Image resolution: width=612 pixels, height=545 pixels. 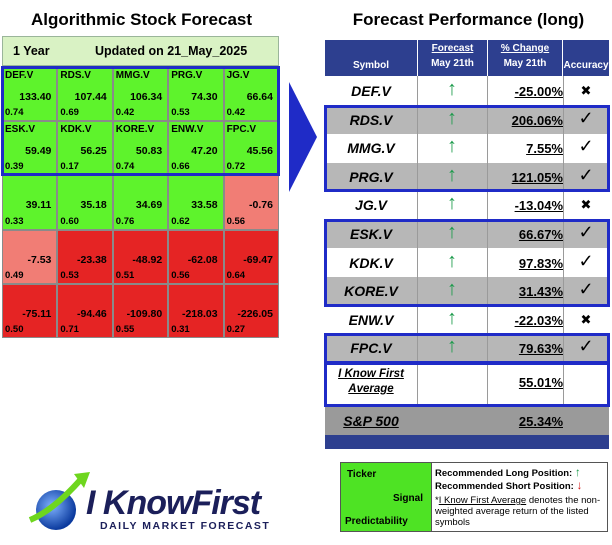 What do you see at coordinates (467, 234) in the screenshot?
I see `table-row: ESK.V ↑ 66.67% ✓` at bounding box center [467, 234].